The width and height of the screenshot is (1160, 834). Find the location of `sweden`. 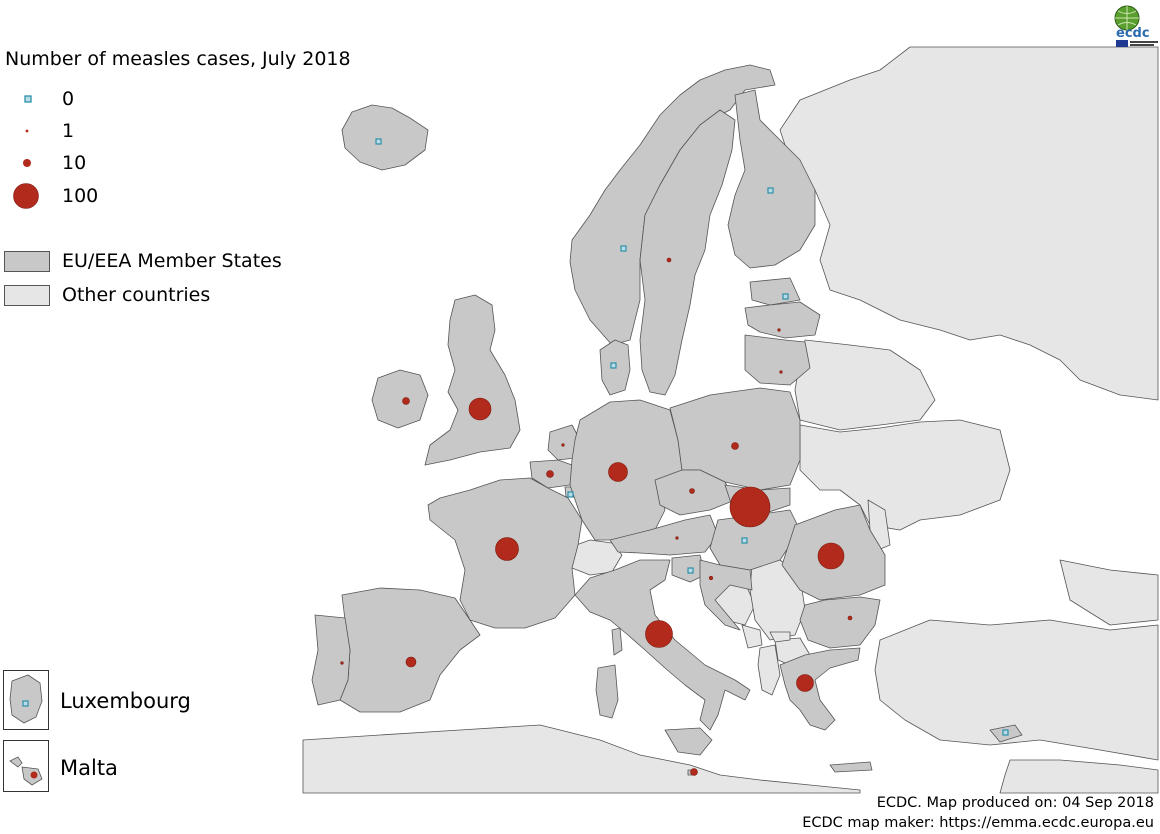

sweden is located at coordinates (687, 252).